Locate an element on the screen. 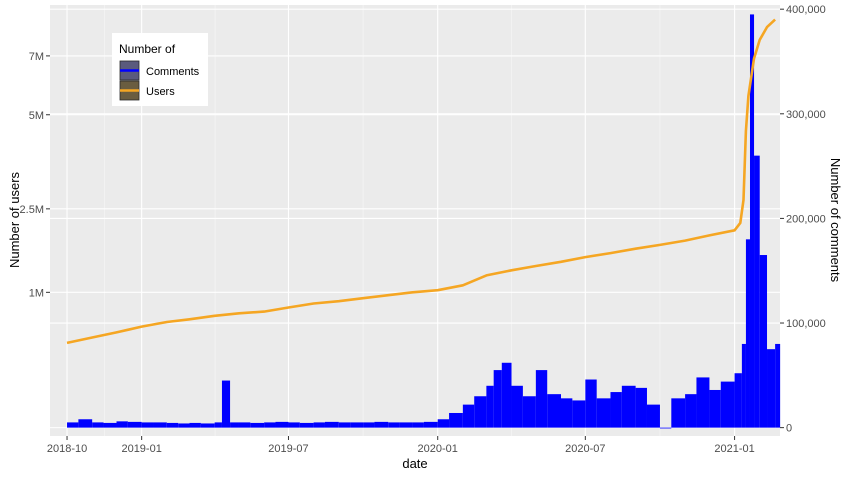 The image size is (850, 481). y-left-tick-label: 7M is located at coordinates (36, 57).